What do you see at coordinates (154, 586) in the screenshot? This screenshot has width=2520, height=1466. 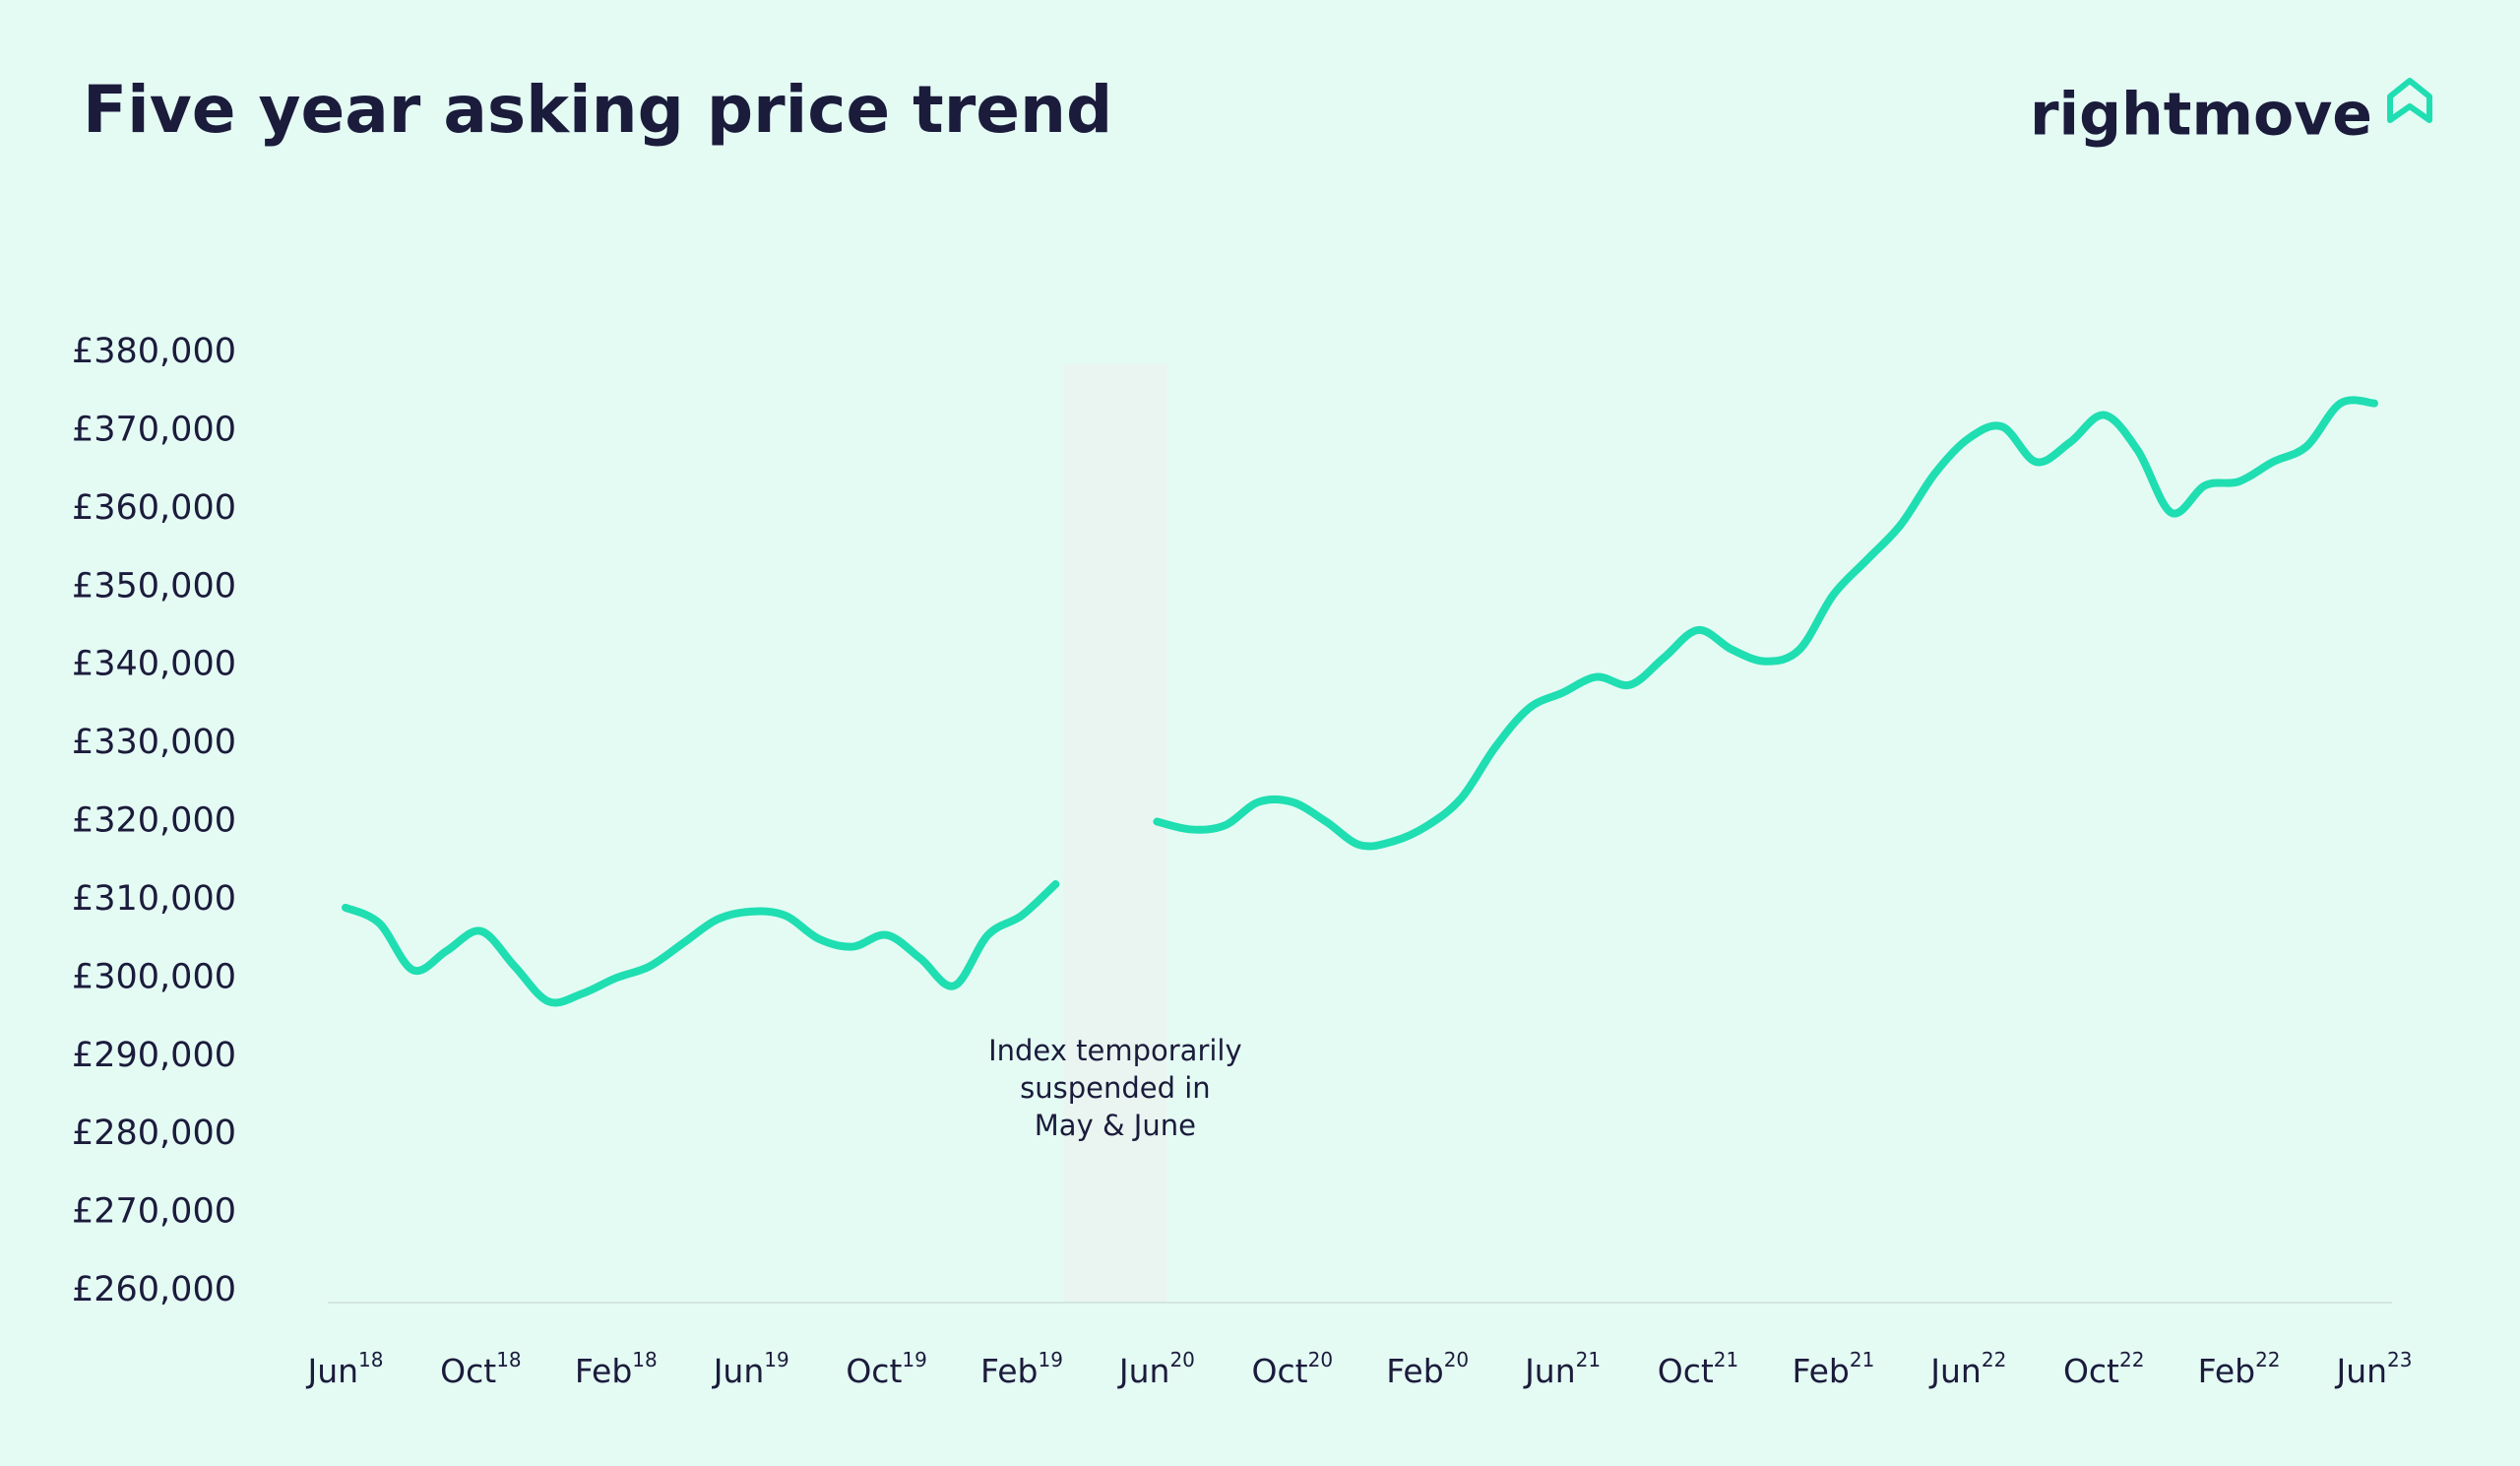 I see `y-tick-label: £350,000` at bounding box center [154, 586].